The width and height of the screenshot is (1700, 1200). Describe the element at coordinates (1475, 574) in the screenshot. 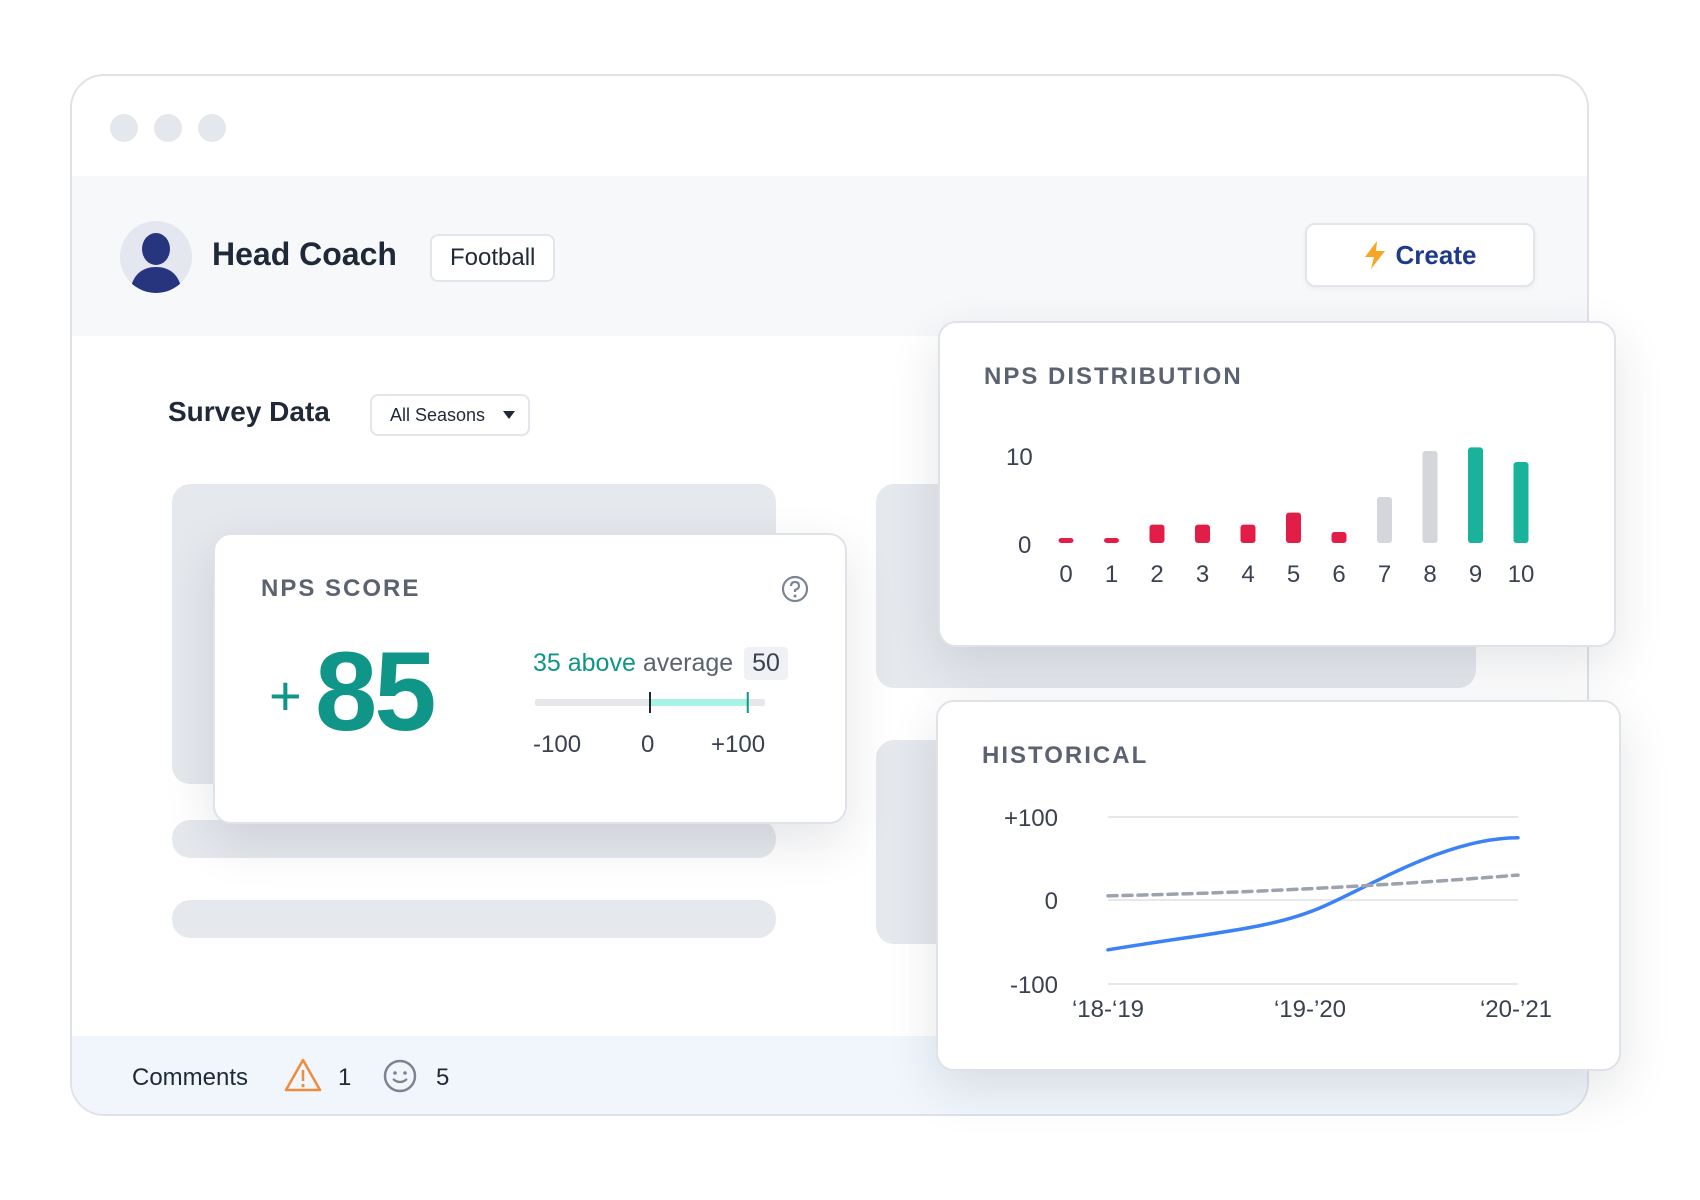

I see `x-tick-label: 9` at that location.